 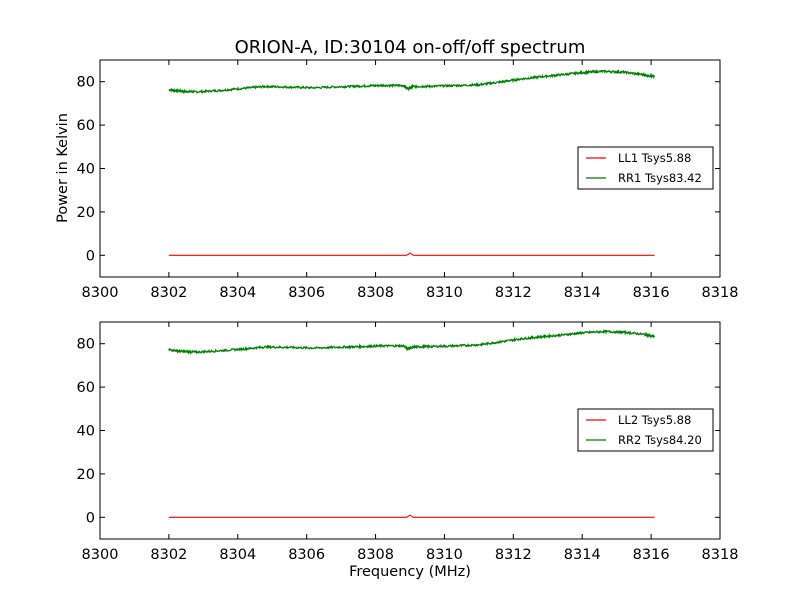 What do you see at coordinates (410, 572) in the screenshot?
I see `x-axis-label: Frequency (MHz)` at bounding box center [410, 572].